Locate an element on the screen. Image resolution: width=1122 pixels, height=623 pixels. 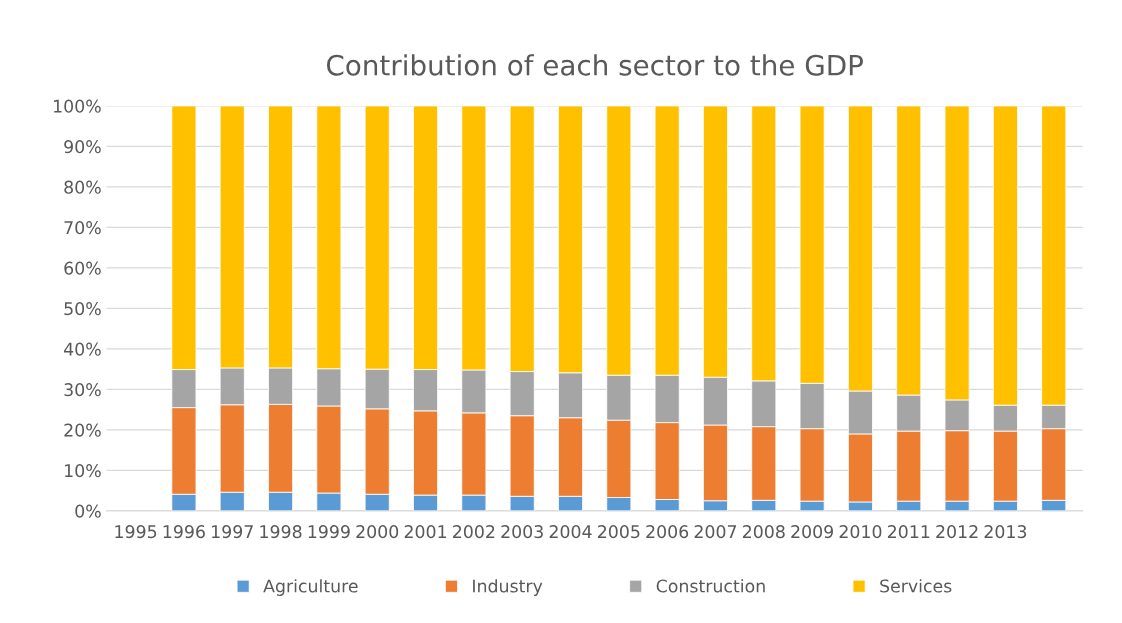
legend-label: Industry is located at coordinates (508, 587).